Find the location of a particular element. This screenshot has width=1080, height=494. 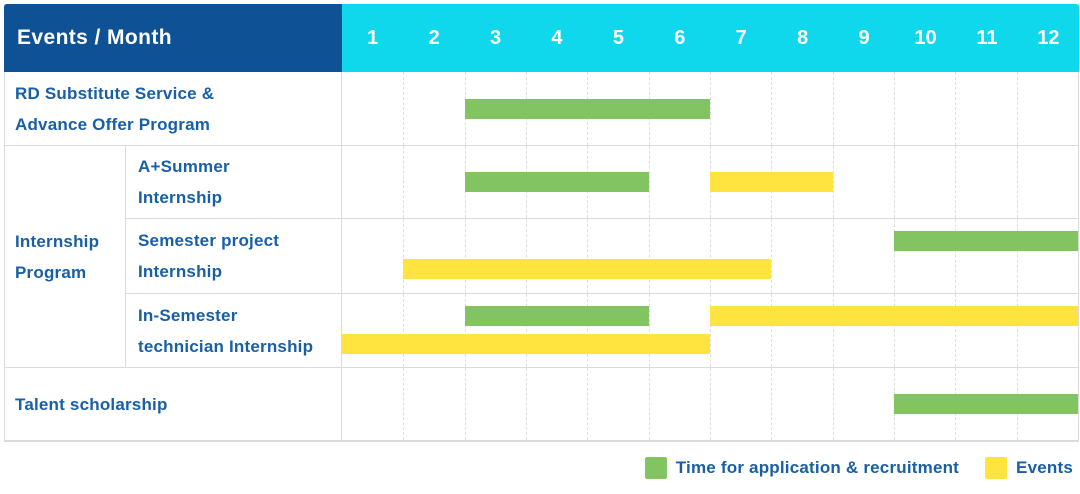

month-label: 3 is located at coordinates (495, 37).